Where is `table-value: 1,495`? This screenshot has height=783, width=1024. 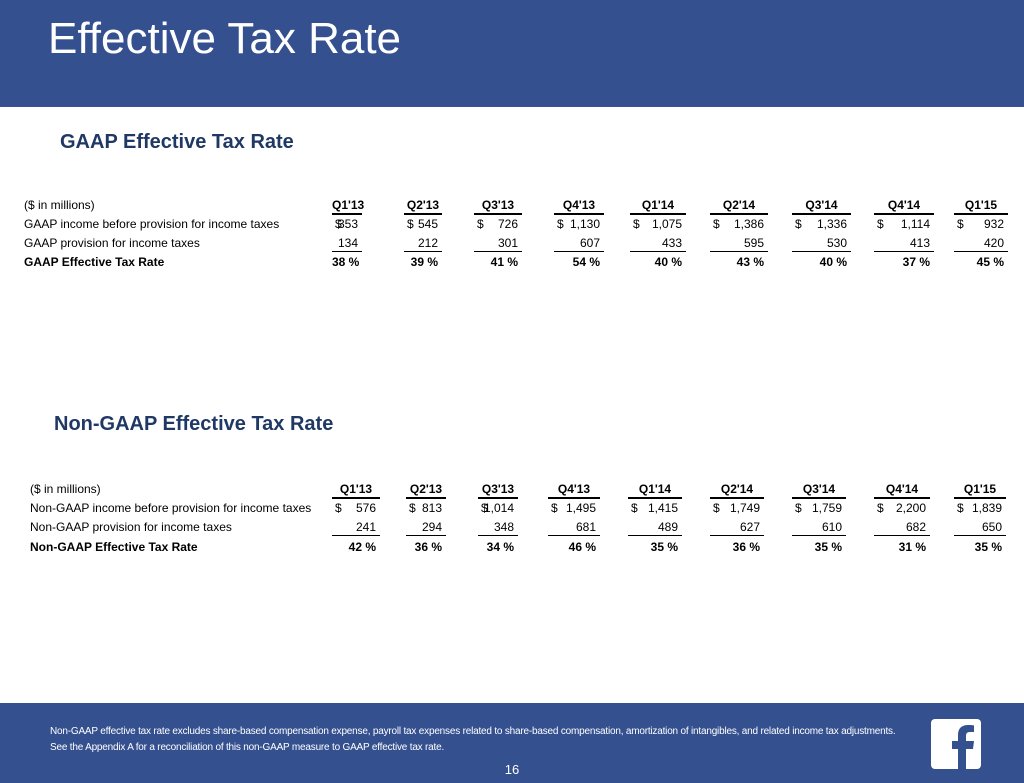 table-value: 1,495 is located at coordinates (580, 508).